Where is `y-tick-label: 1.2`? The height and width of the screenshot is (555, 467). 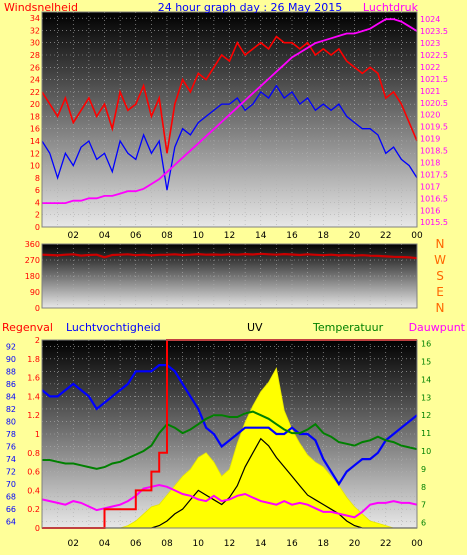 y-tick-label: 1.2 is located at coordinates (33, 415).